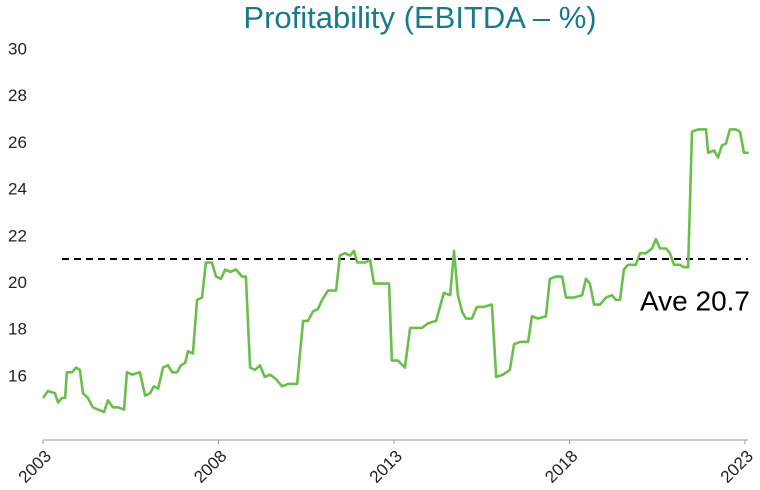 The height and width of the screenshot is (490, 760). Describe the element at coordinates (419, 17) in the screenshot. I see `chart-title: Profitability (EBITDA – %)` at that location.